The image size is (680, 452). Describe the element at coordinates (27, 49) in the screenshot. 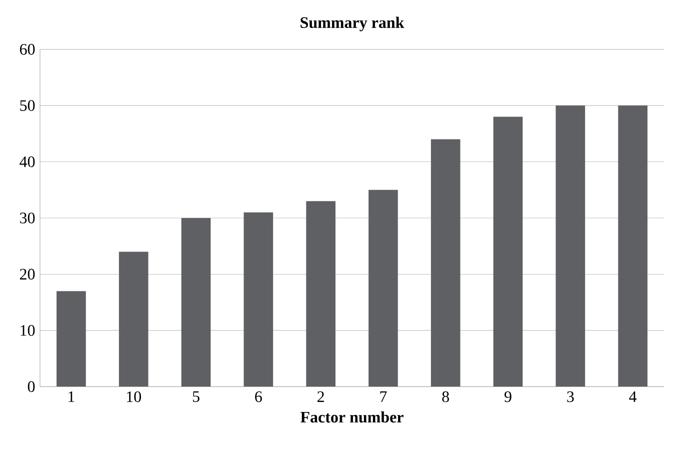

I see `y-tick-label: 60` at that location.